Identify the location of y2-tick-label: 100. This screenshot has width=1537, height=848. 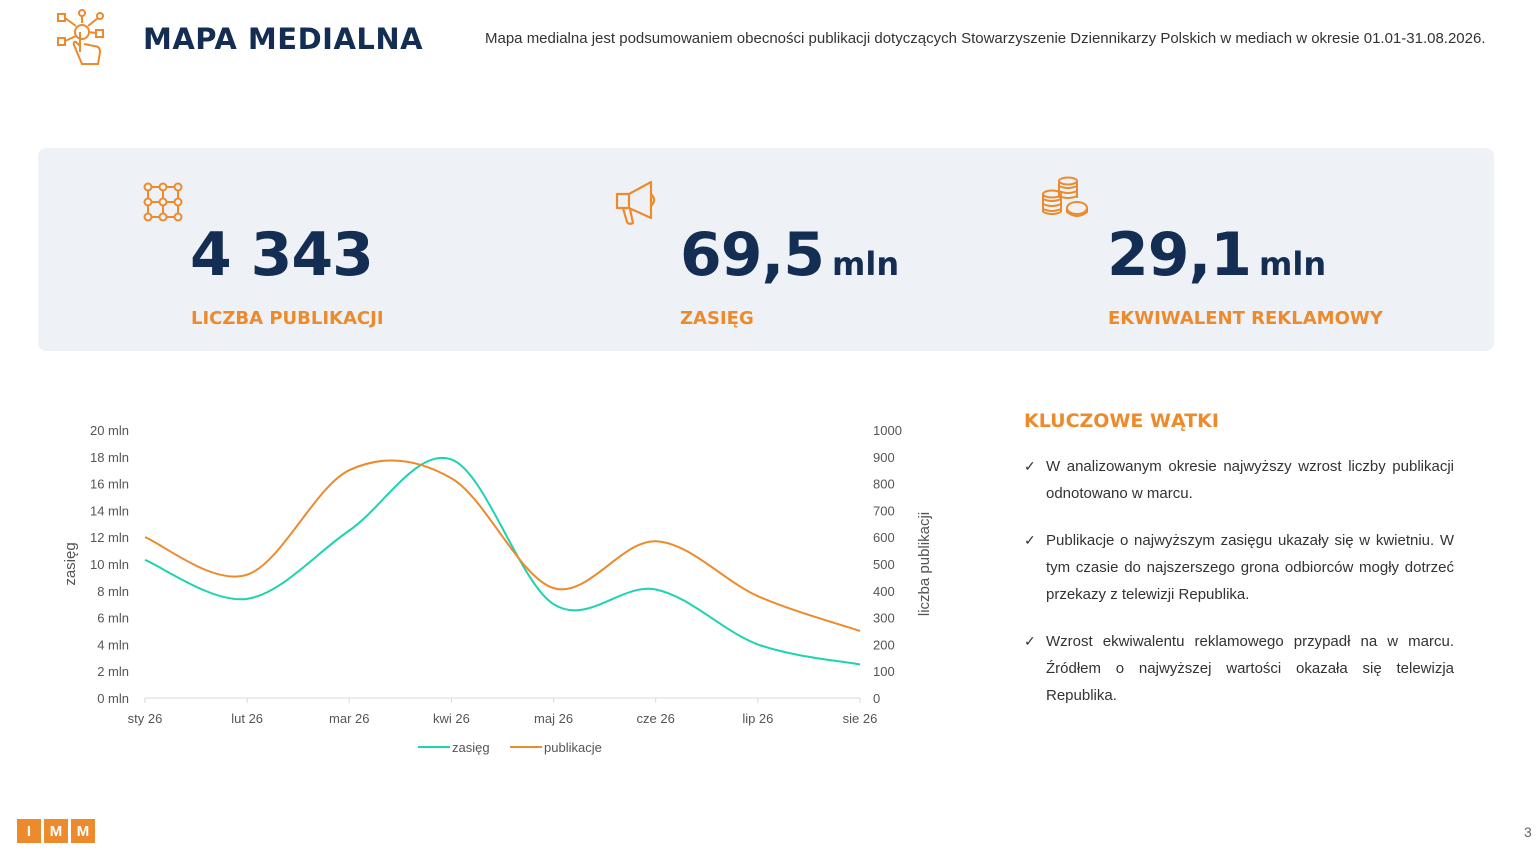
(884, 671).